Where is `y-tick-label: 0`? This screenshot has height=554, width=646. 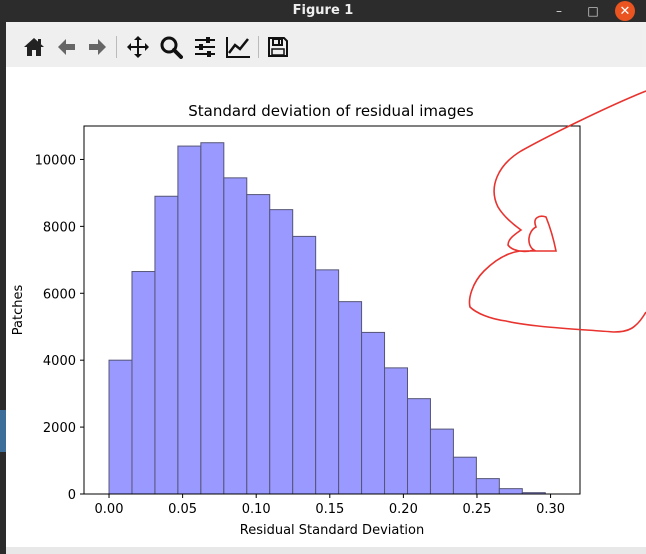 y-tick-label: 0 is located at coordinates (72, 495).